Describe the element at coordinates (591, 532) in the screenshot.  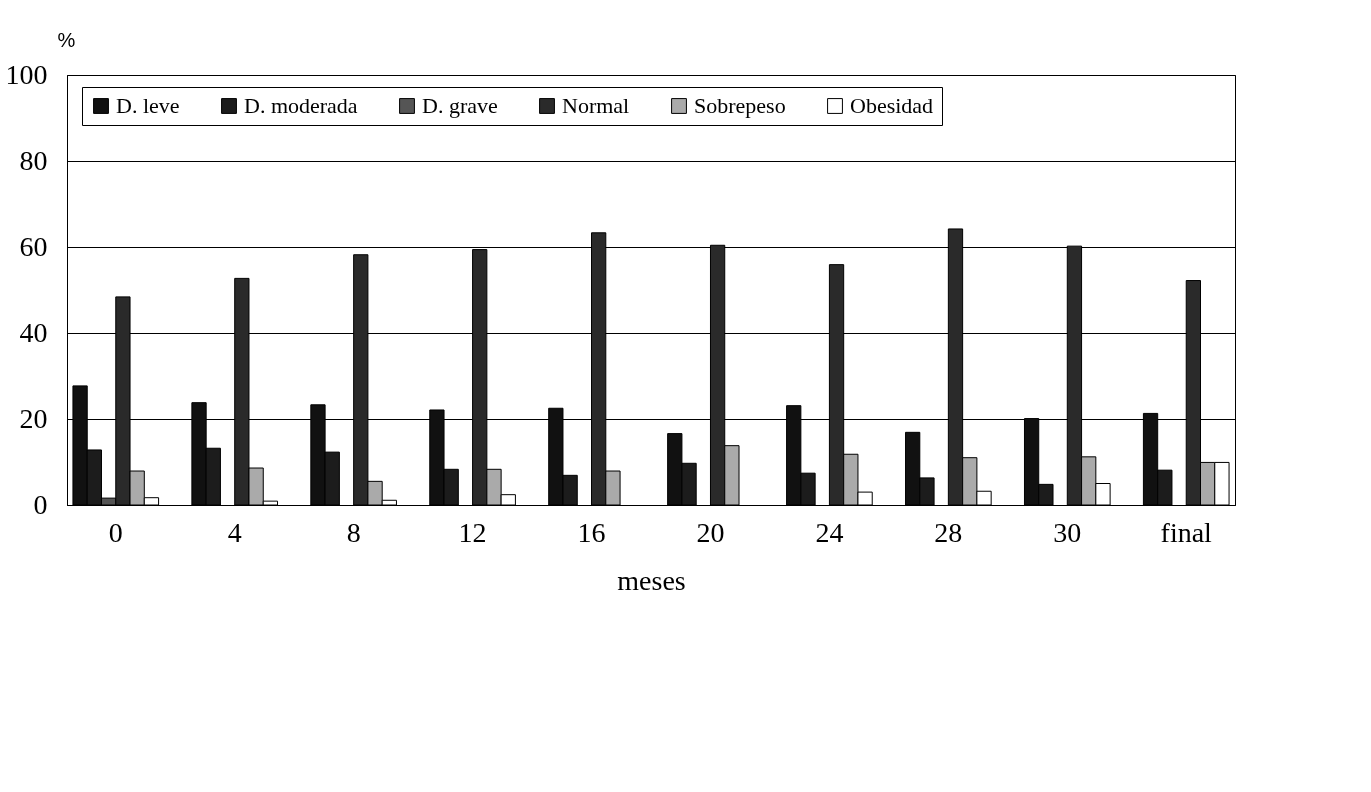
I see `x-tick-label: 16` at that location.